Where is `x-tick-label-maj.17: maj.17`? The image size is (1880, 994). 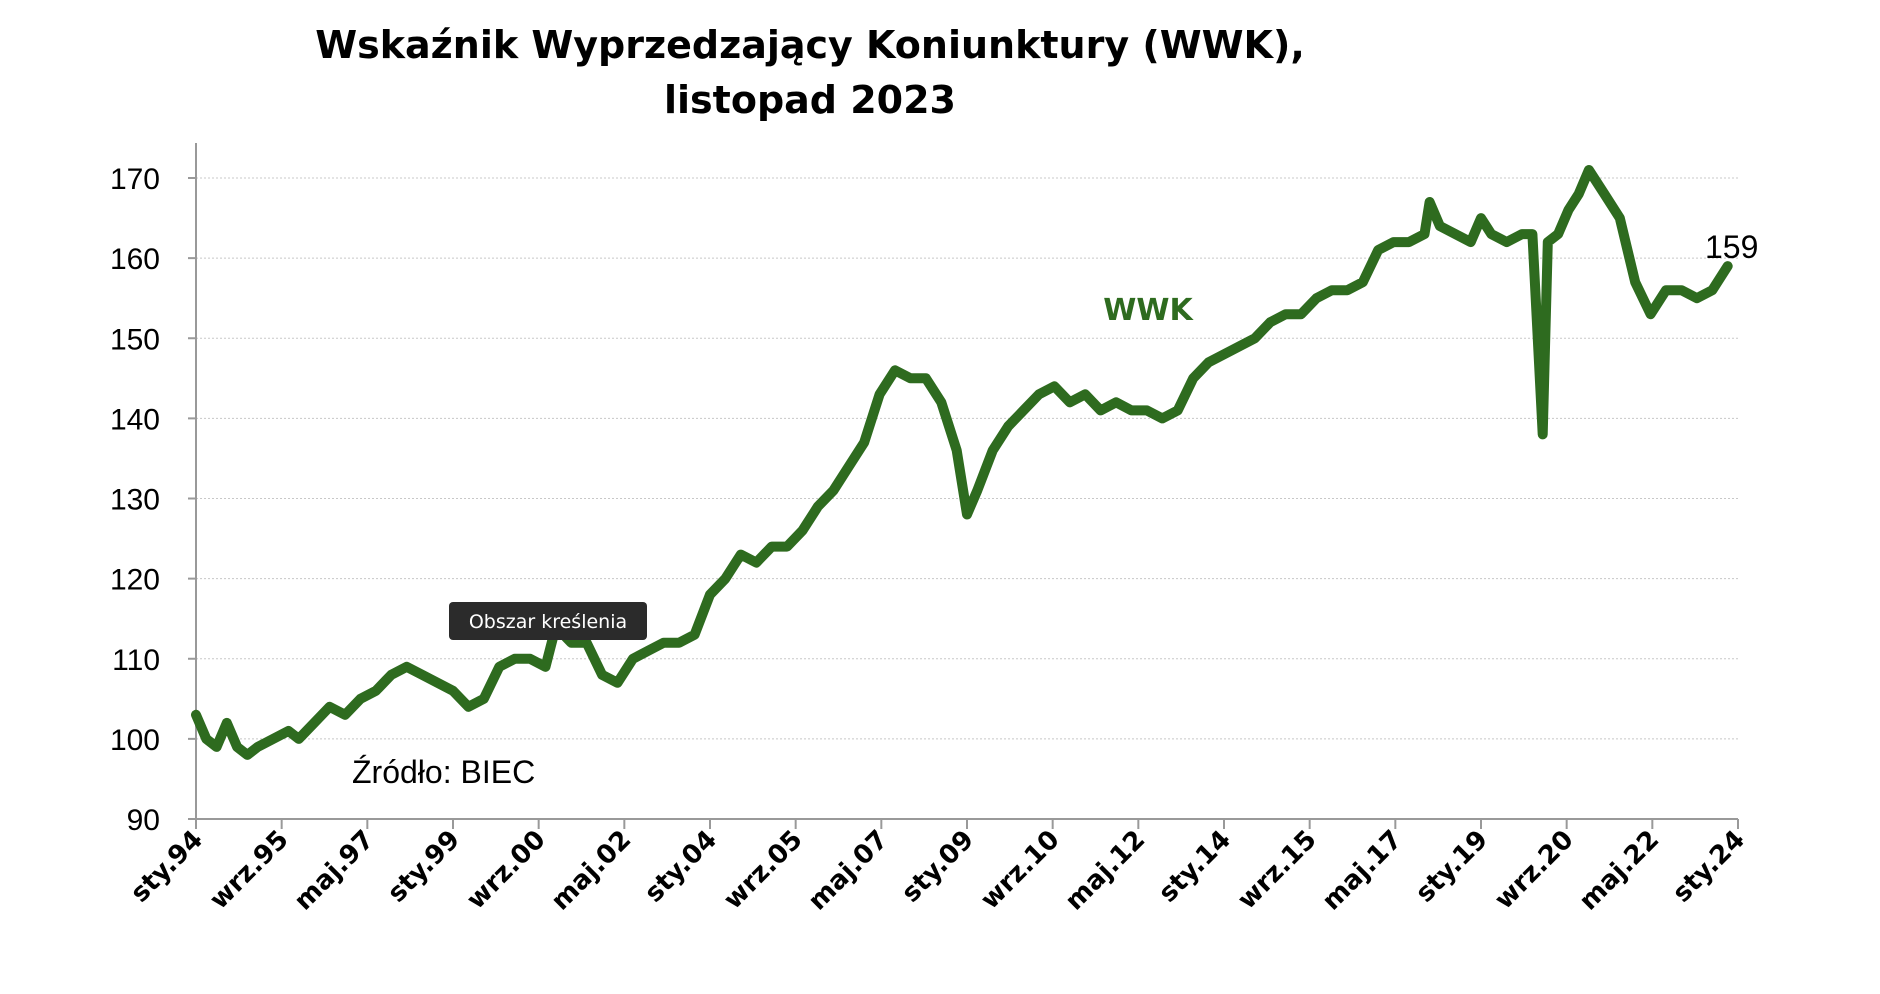
x-tick-label-maj.17: maj.17 is located at coordinates (1363, 871).